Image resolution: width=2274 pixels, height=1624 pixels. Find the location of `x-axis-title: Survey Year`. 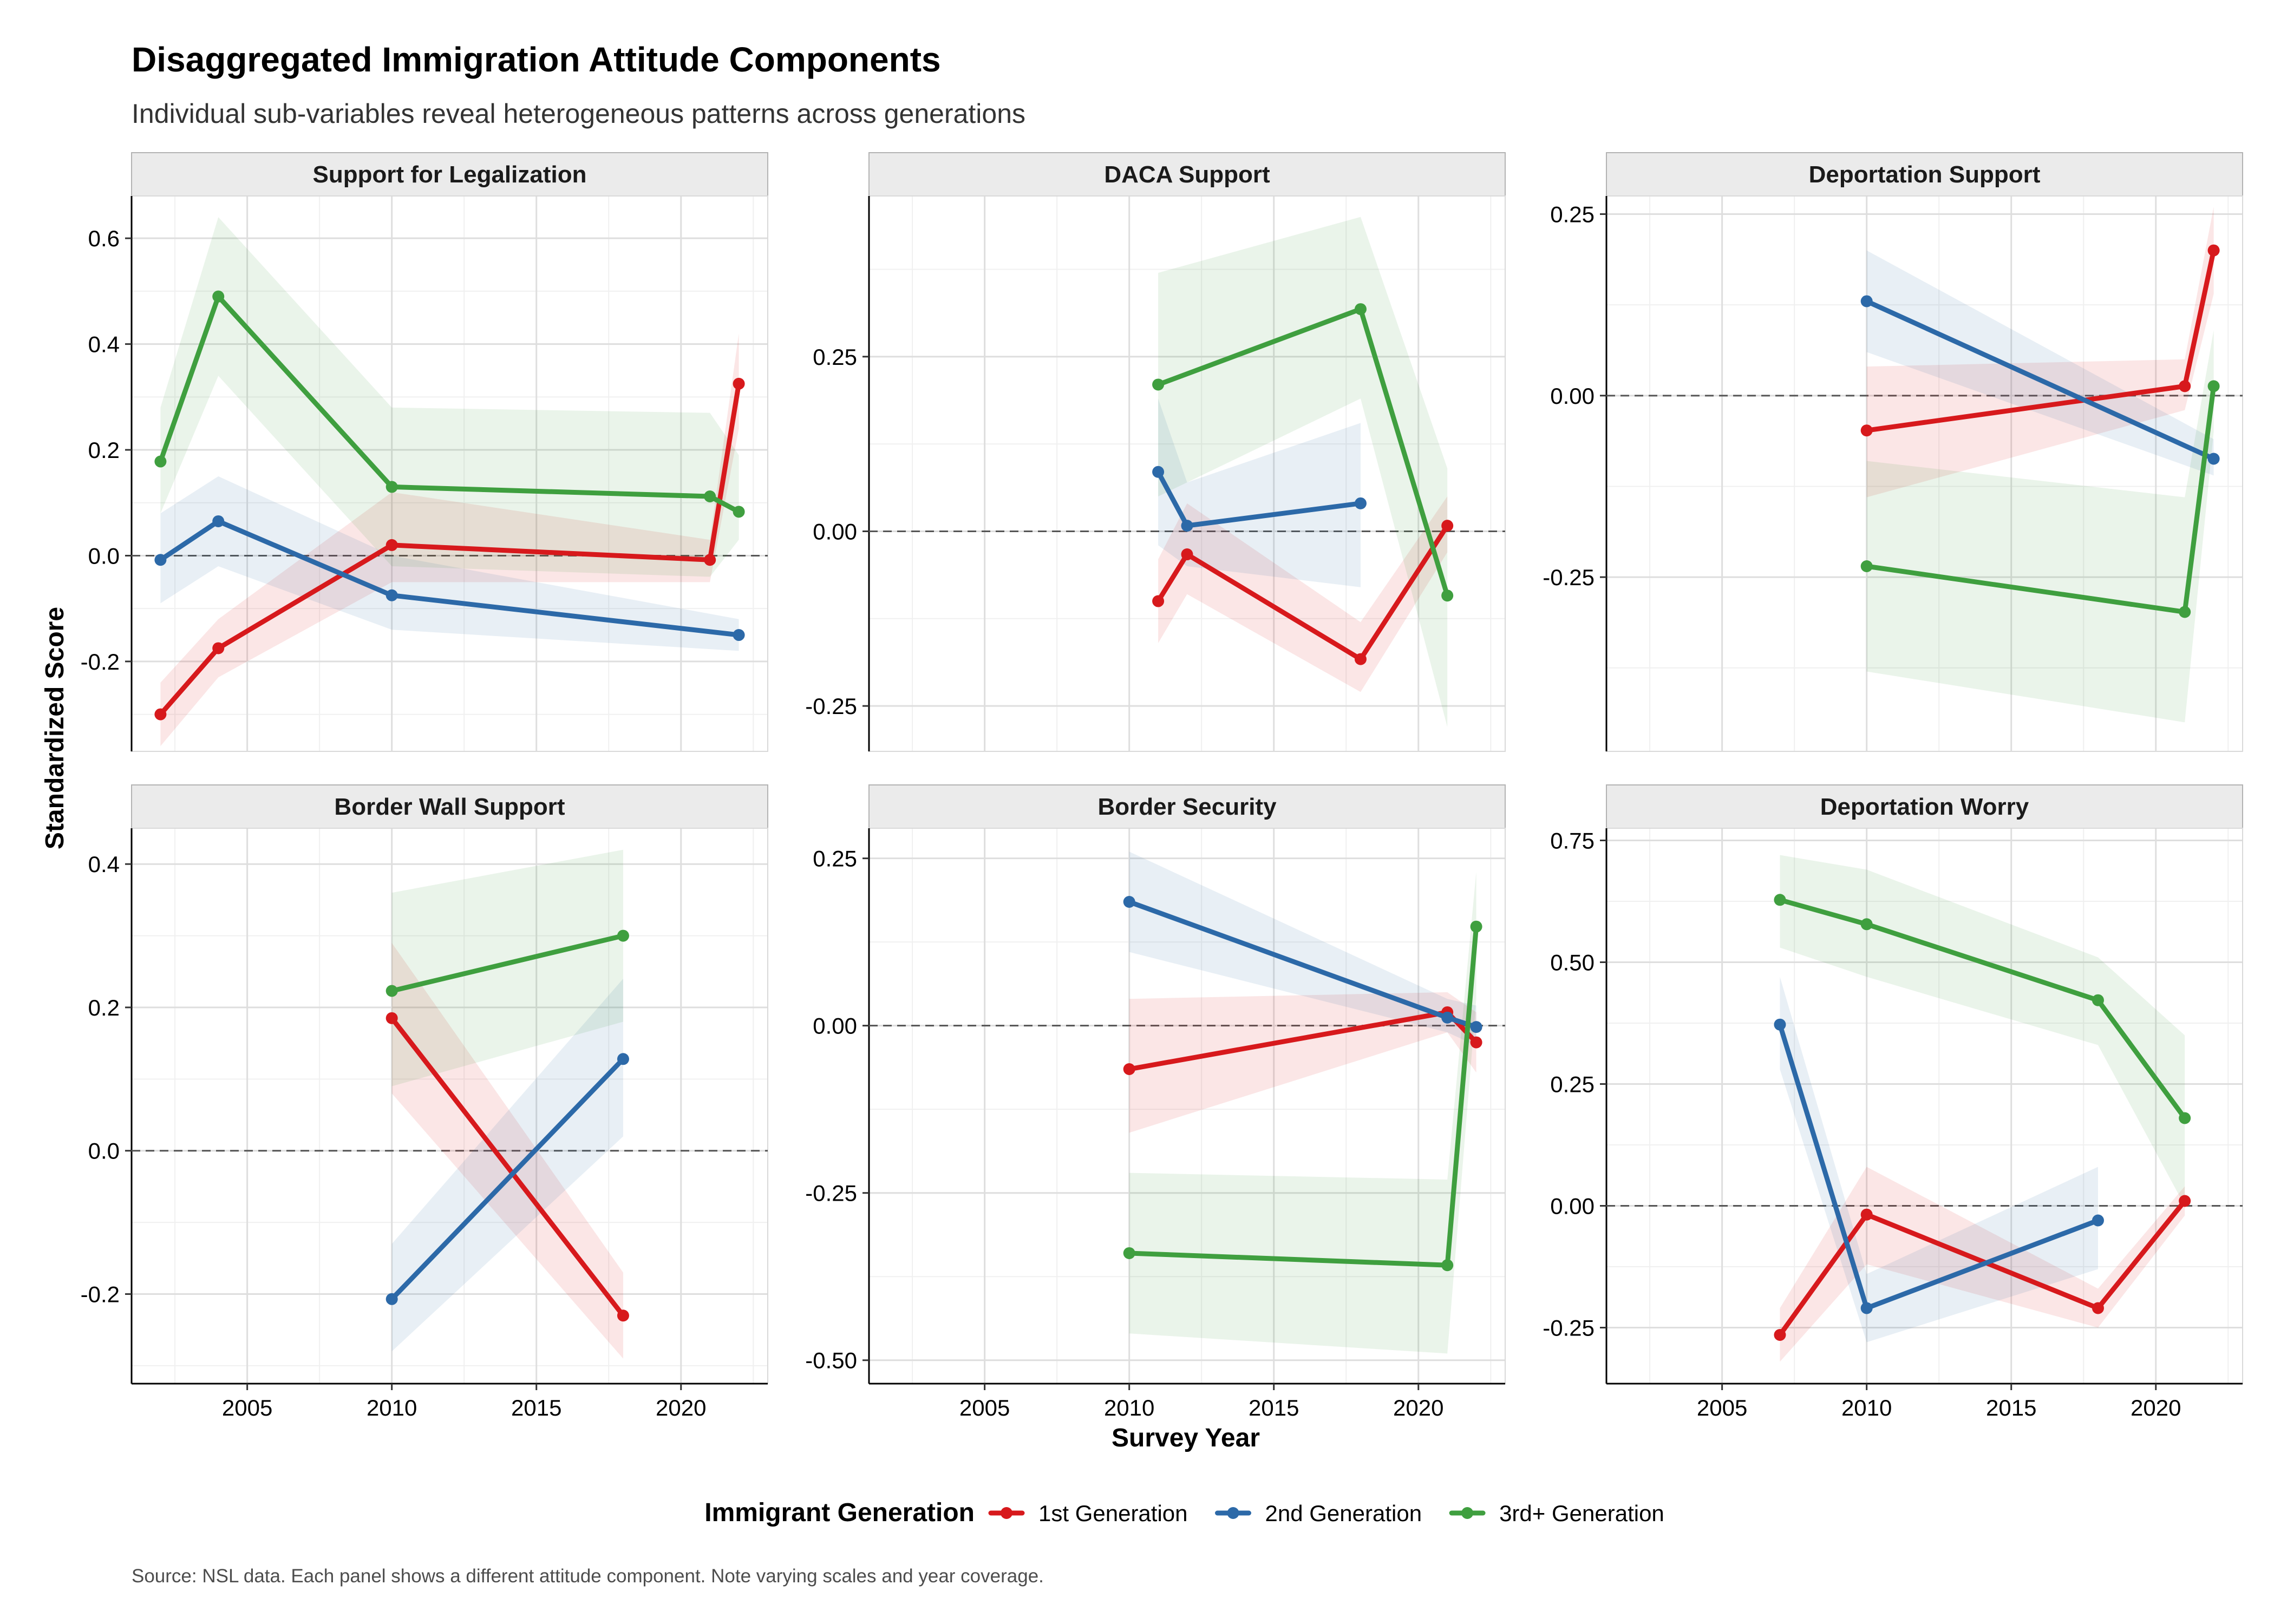

x-axis-title: Survey Year is located at coordinates (1186, 1438).